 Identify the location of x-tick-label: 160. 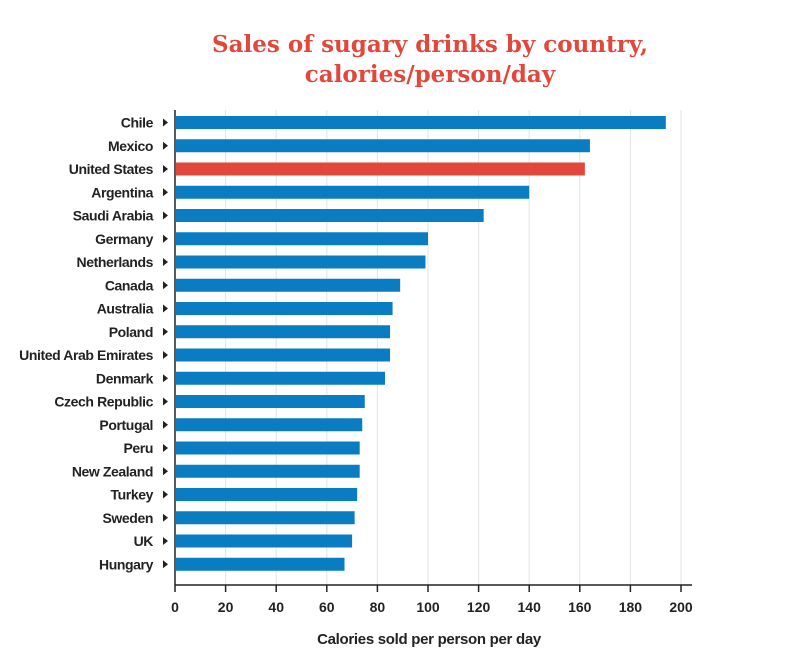
(580, 607).